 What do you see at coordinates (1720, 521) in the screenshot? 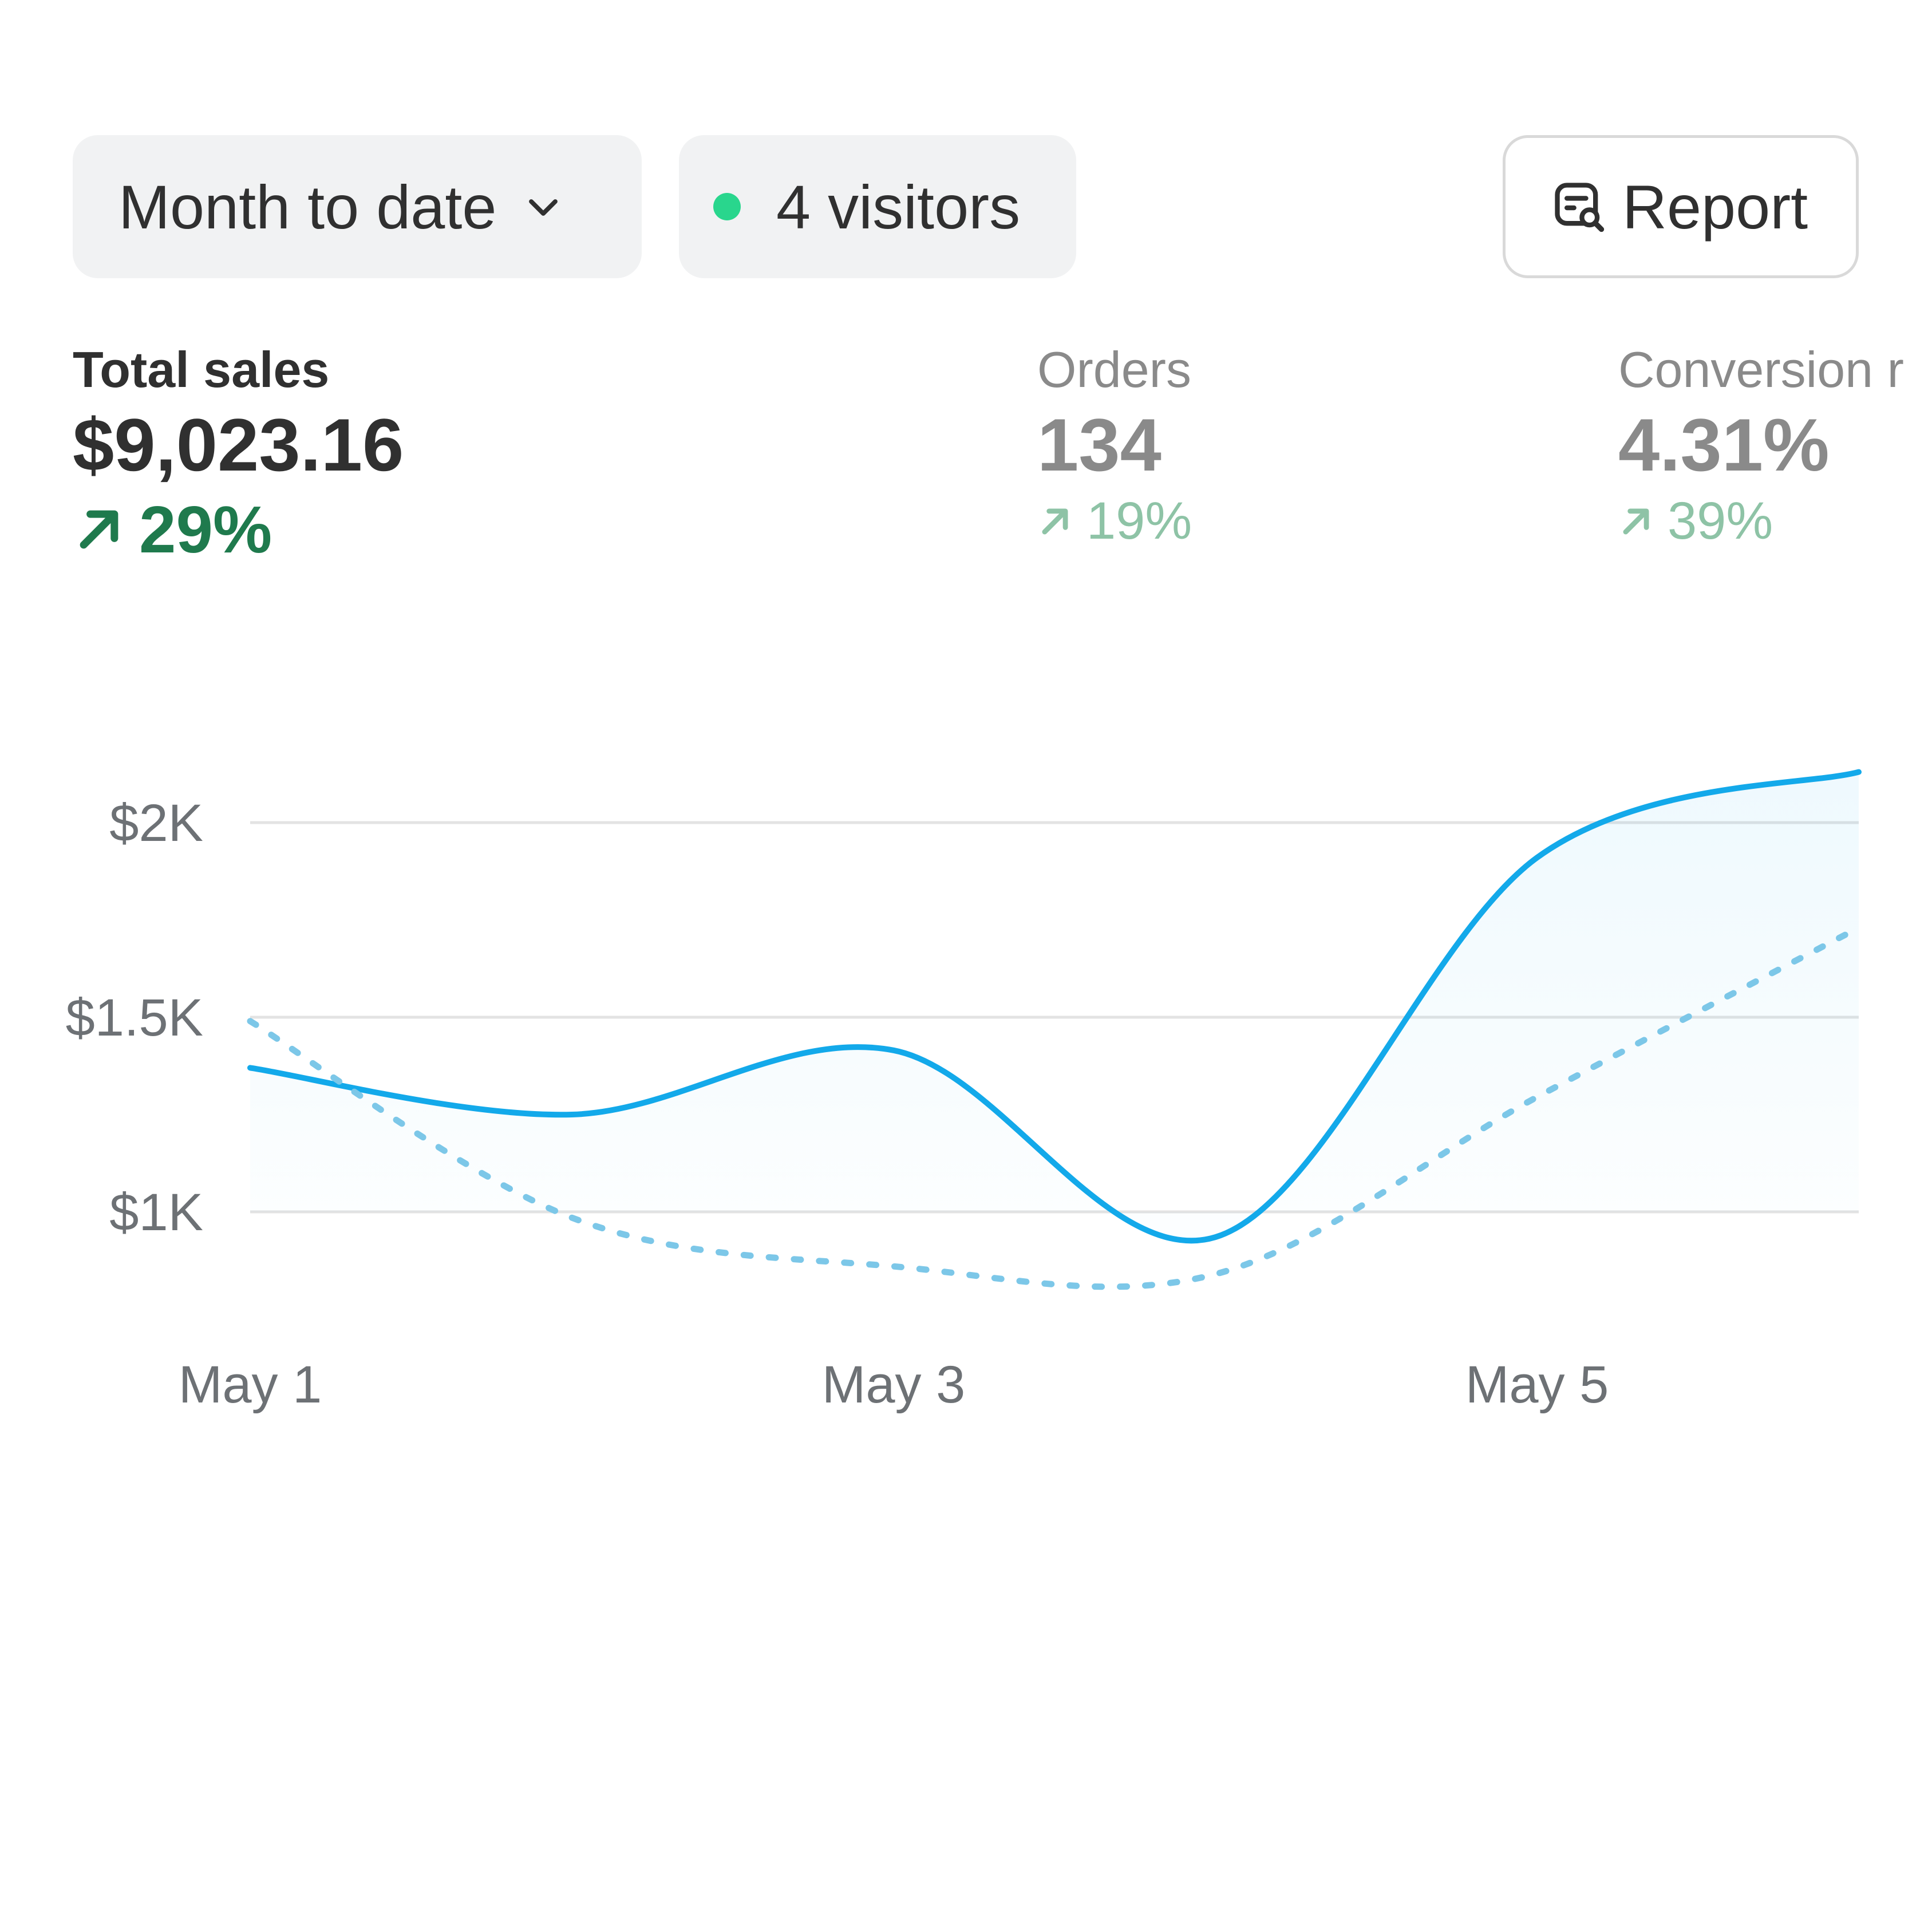
I see `metric-delta-value: 39%` at bounding box center [1720, 521].